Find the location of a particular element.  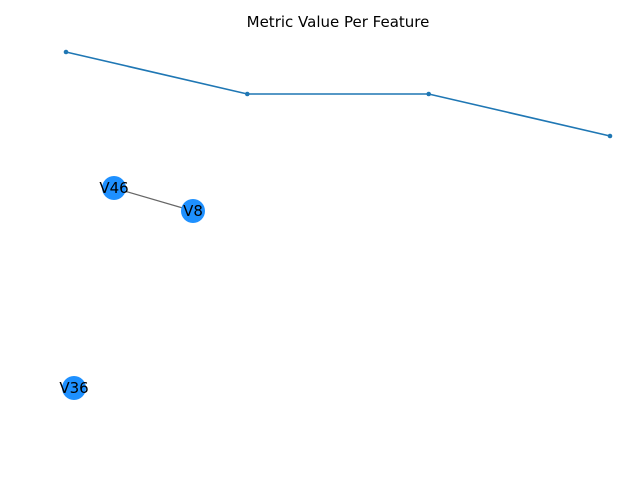

network-node-V36: V36 is located at coordinates (74, 388).